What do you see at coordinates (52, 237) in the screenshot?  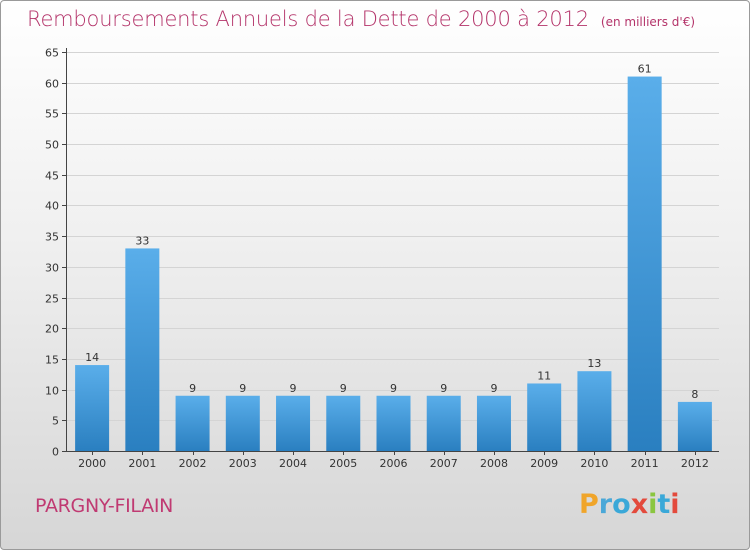 I see `y-tick-label: 35` at bounding box center [52, 237].